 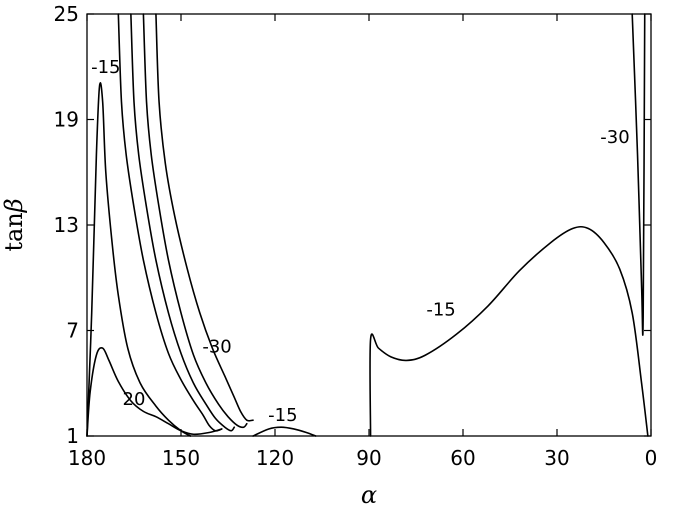 I want to click on y-tick-label: 19, so click(x=66, y=120).